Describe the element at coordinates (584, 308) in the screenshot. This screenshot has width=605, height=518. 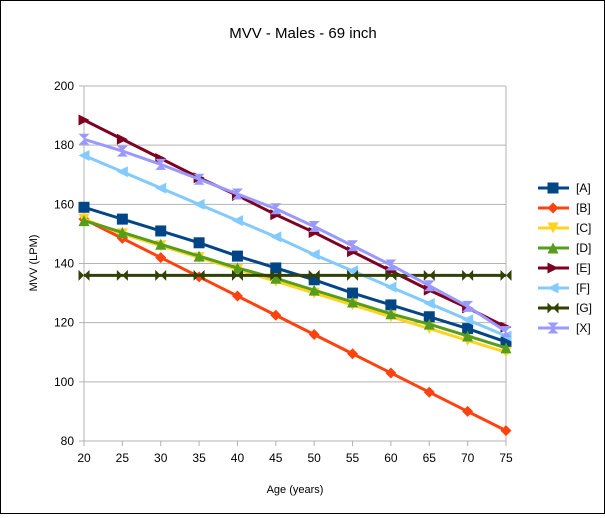
I see `legend-label: [G]` at that location.